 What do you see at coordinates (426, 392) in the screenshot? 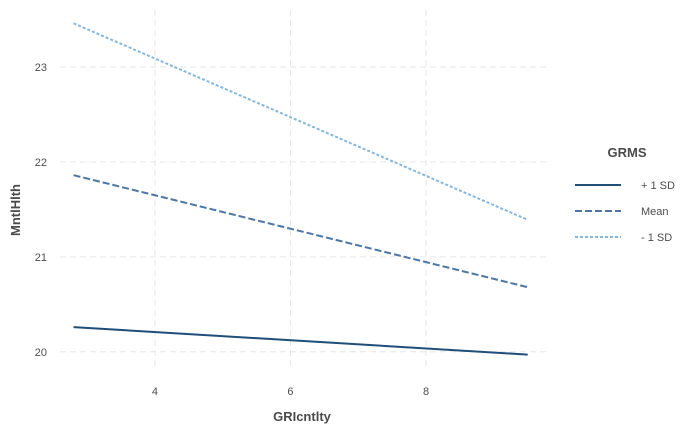
I see `x-tick-label: 8` at bounding box center [426, 392].